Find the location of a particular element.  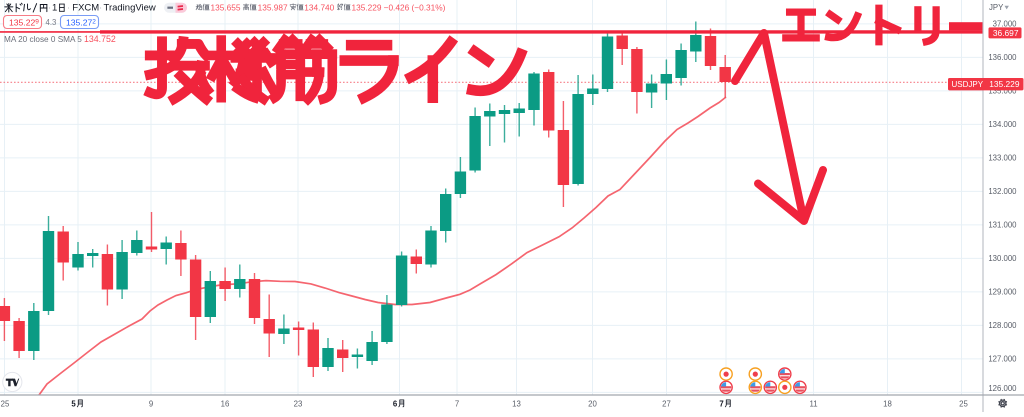

svg-text: 5 is located at coordinates (73, 403).